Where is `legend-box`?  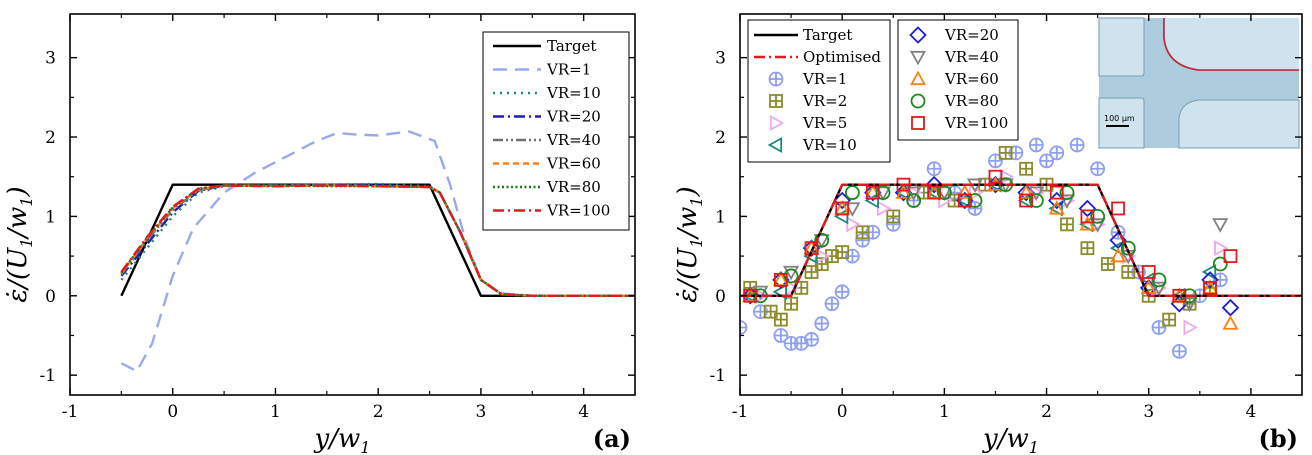
legend-box is located at coordinates (556, 131).